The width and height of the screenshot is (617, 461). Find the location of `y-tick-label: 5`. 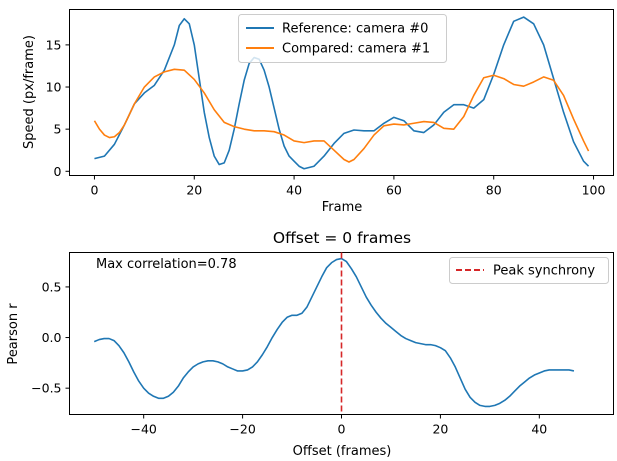

y-tick-label: 5 is located at coordinates (58, 129).